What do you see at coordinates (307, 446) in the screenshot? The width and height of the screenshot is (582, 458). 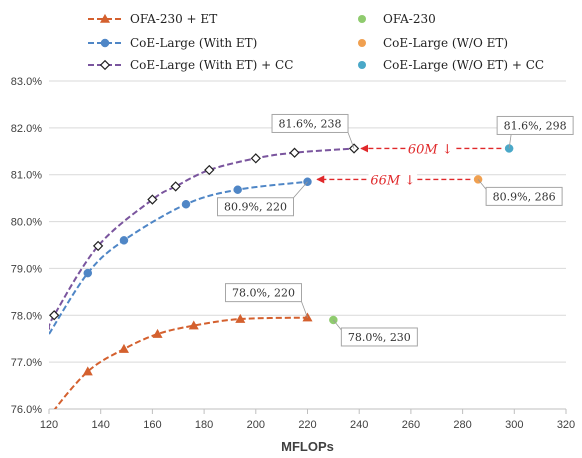 I see `x-axis-label: MFLOPs` at bounding box center [307, 446].